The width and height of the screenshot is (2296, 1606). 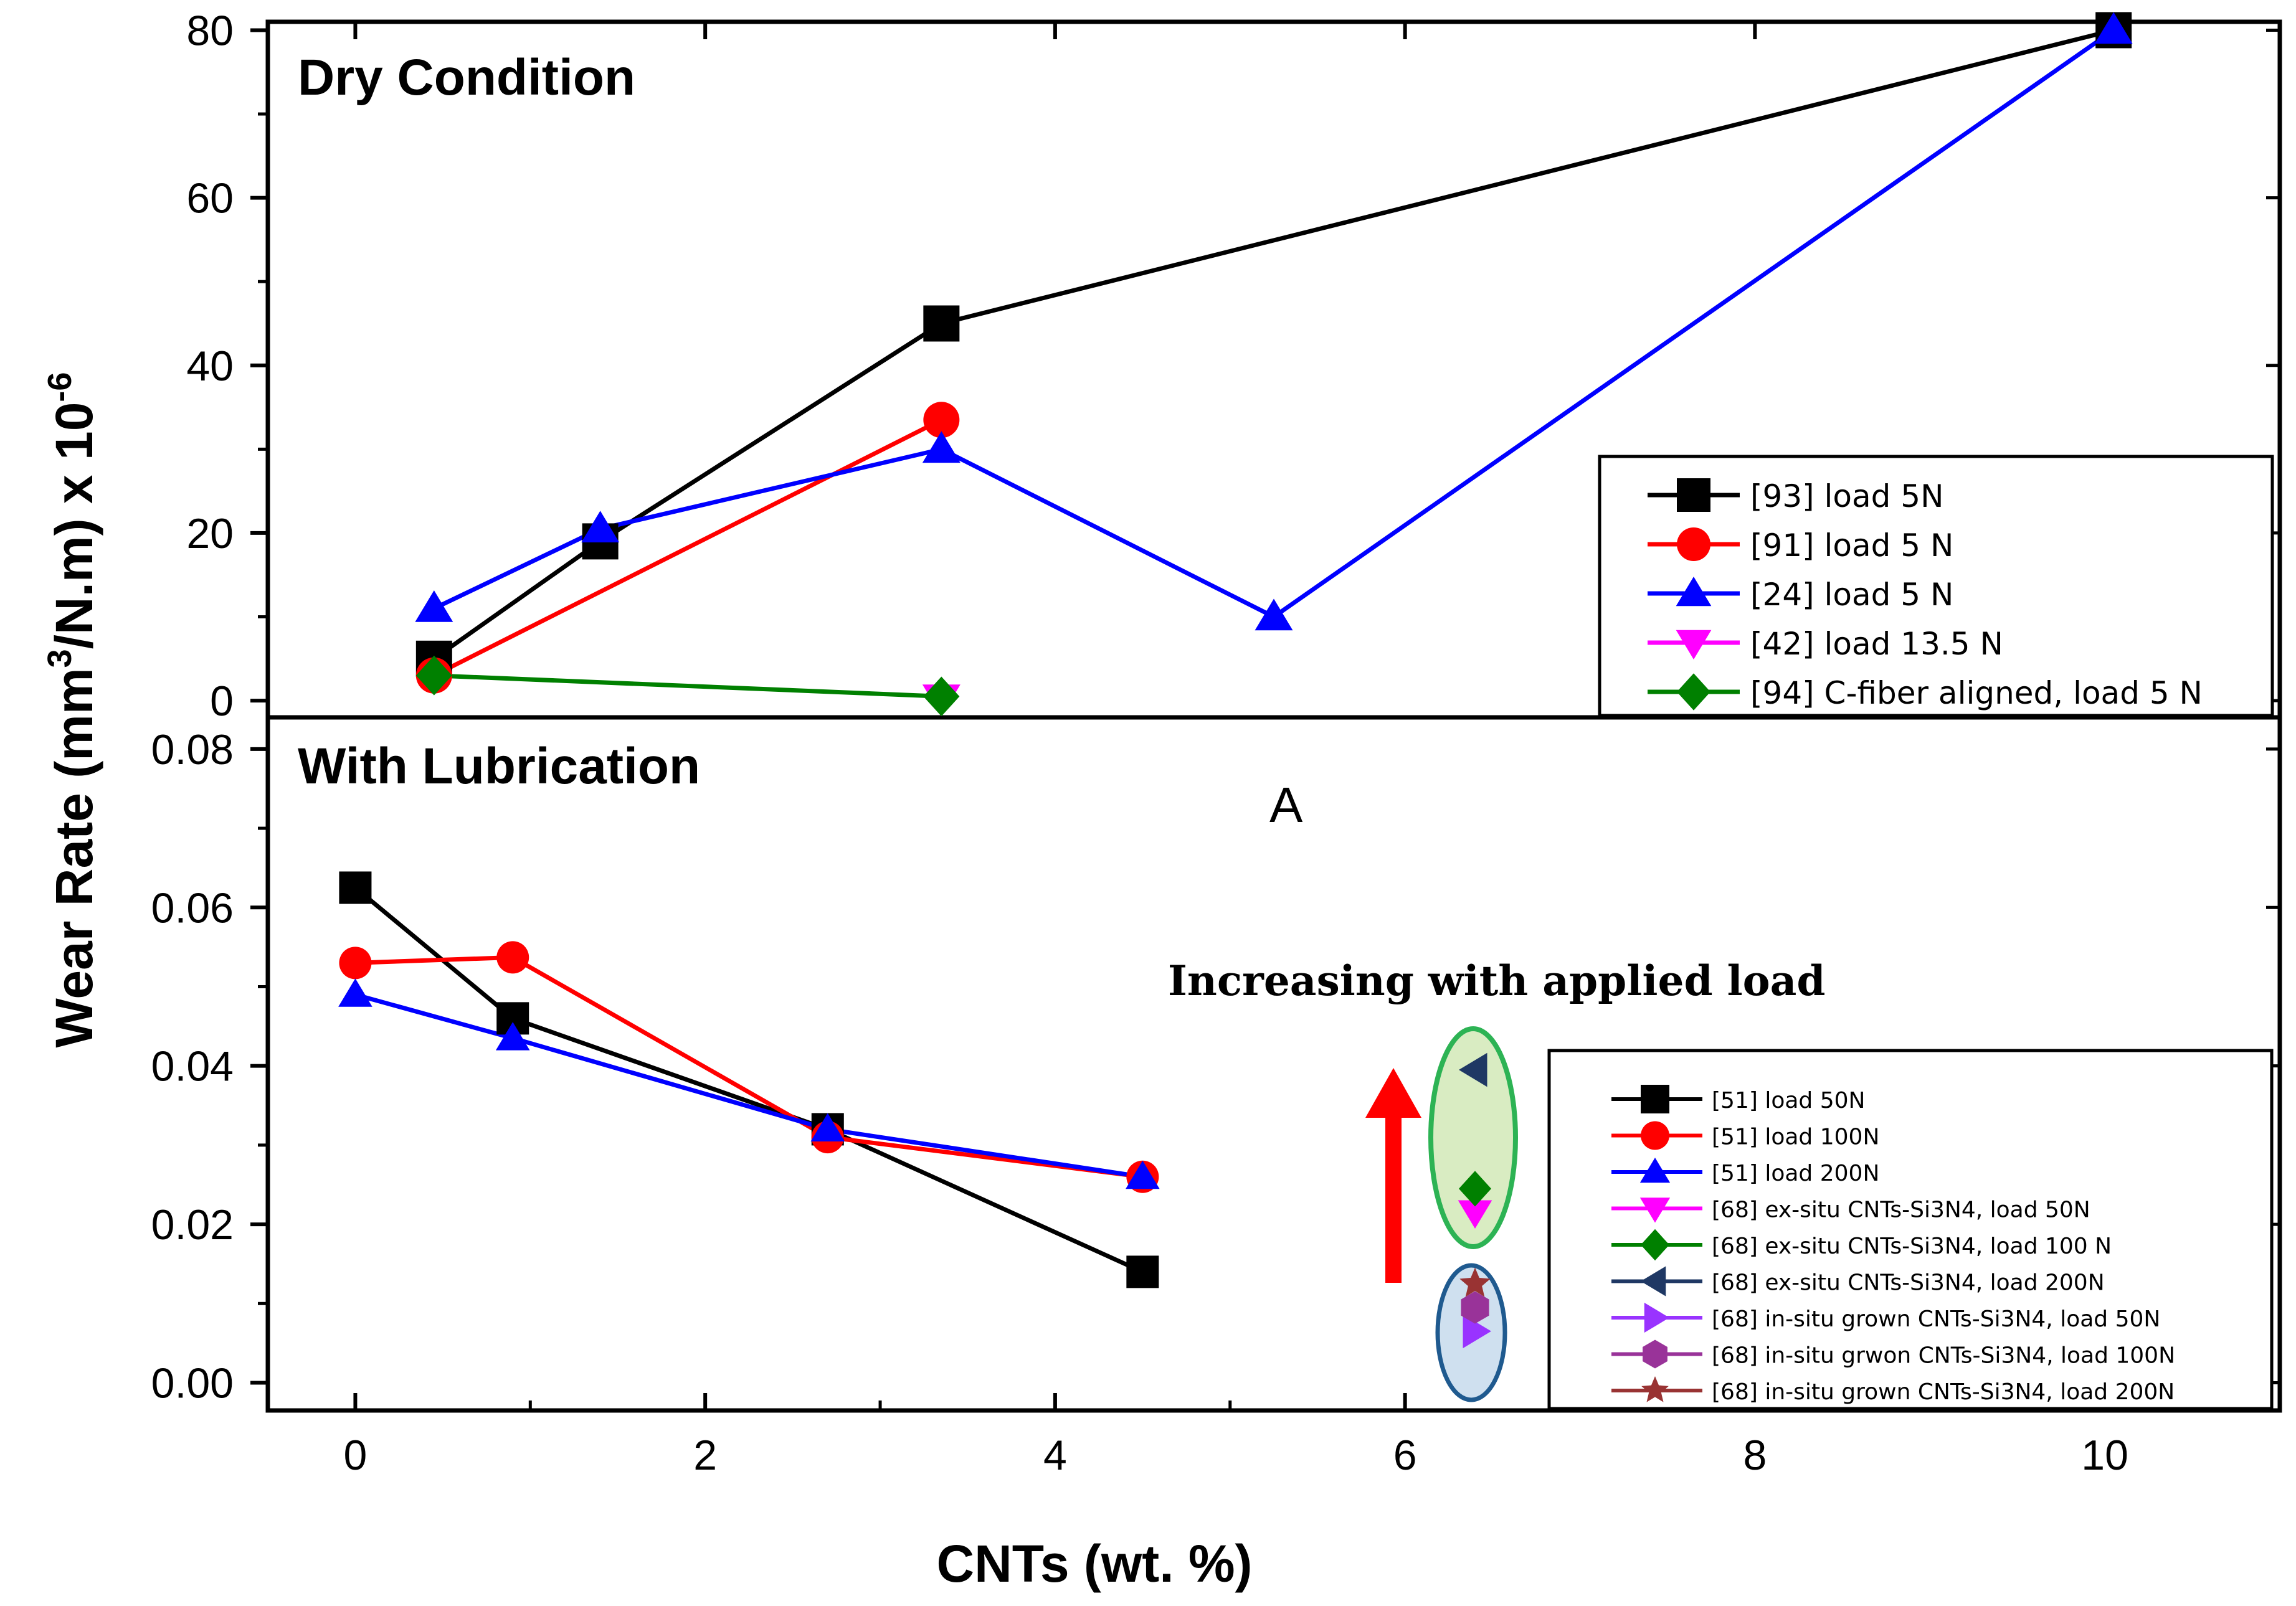 What do you see at coordinates (1943, 1356) in the screenshot?
I see `legend-label: [68] in-situ grwon CNTs-Si3N4, load 100N` at bounding box center [1943, 1356].